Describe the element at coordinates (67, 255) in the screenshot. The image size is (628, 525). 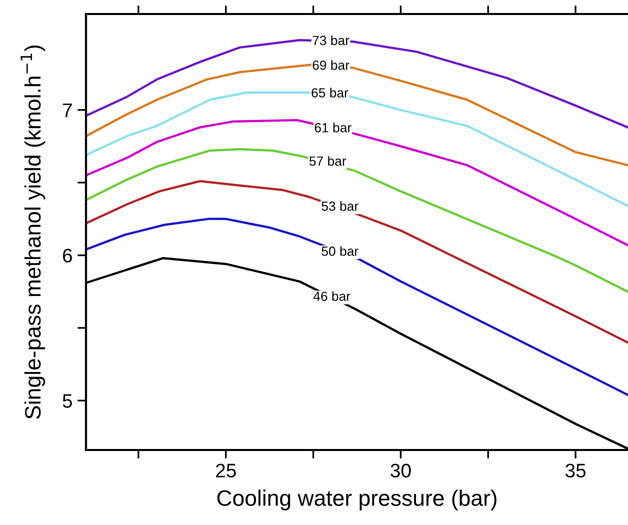
I see `y-tick-label: 6` at that location.